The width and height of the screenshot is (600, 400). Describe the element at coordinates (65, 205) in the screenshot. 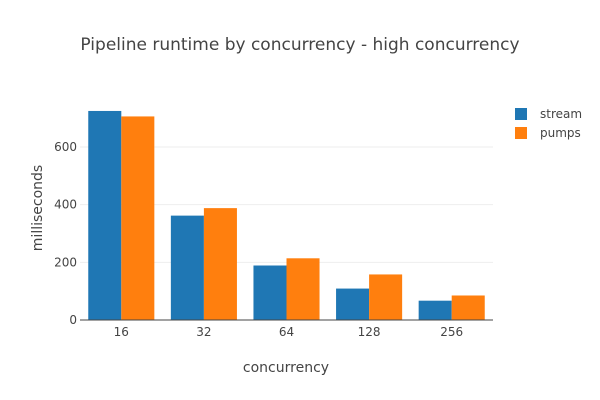

I see `y-tick-label: 400` at that location.